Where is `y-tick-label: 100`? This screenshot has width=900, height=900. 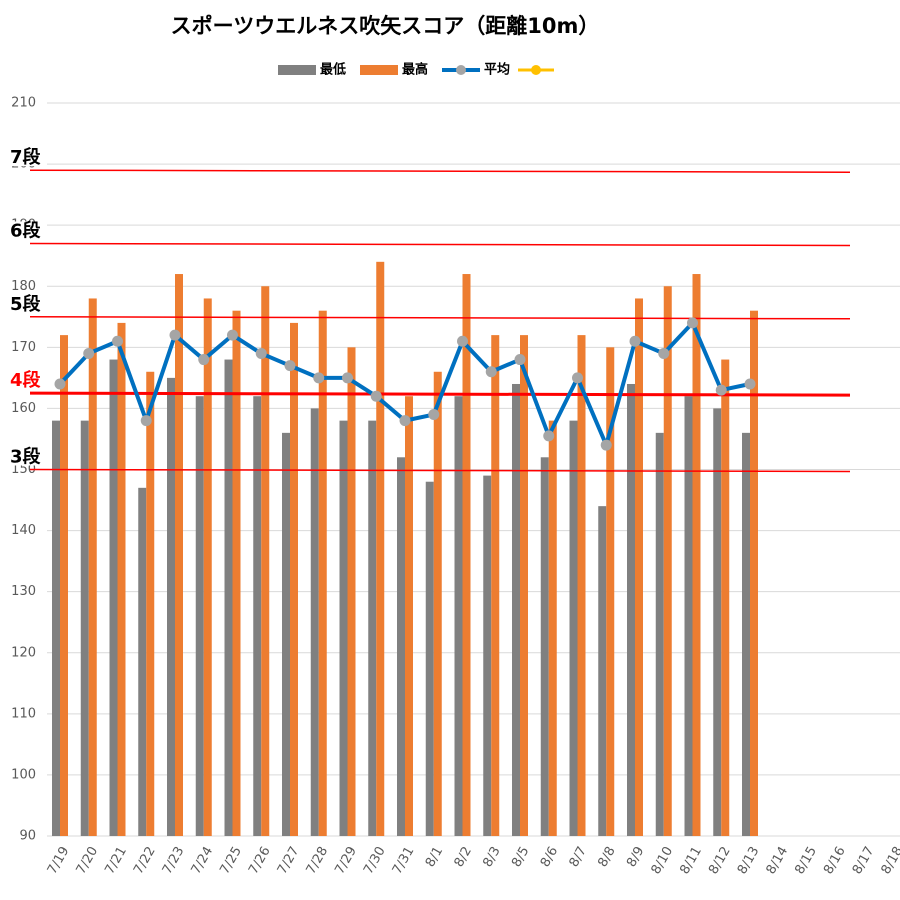 y-tick-label: 100 is located at coordinates (23, 774).